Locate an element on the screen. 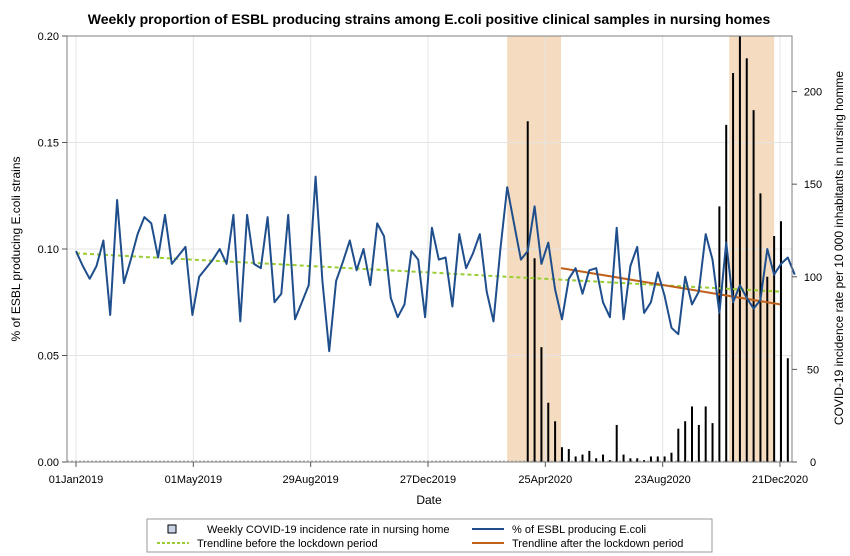 The image size is (850, 556). legend-frame is located at coordinates (429, 535).